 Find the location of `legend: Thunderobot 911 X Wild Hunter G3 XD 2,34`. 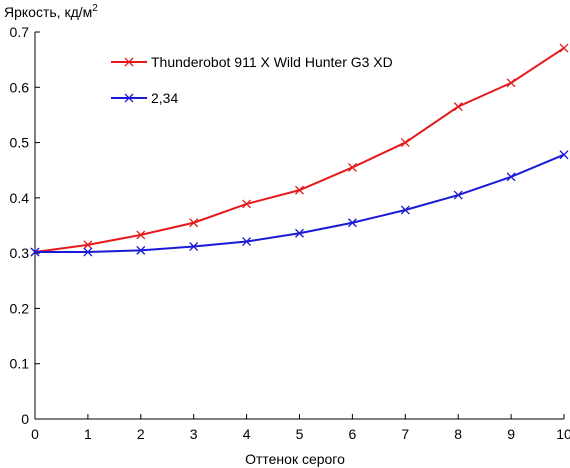

legend: Thunderobot 911 X Wild Hunter G3 XD 2,34 is located at coordinates (252, 80).